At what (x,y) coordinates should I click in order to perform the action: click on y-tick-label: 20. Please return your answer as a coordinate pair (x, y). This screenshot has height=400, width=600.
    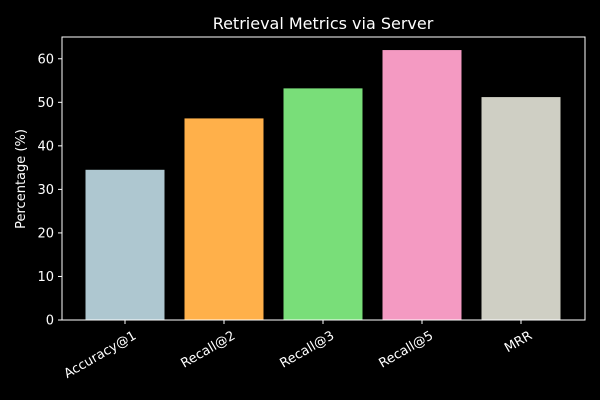
    Looking at the image, I should click on (45, 233).